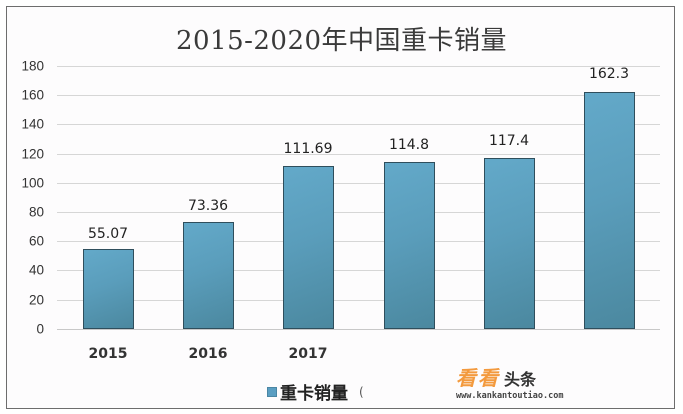 This screenshot has height=414, width=683. What do you see at coordinates (358, 329) in the screenshot?
I see `baseline` at bounding box center [358, 329].